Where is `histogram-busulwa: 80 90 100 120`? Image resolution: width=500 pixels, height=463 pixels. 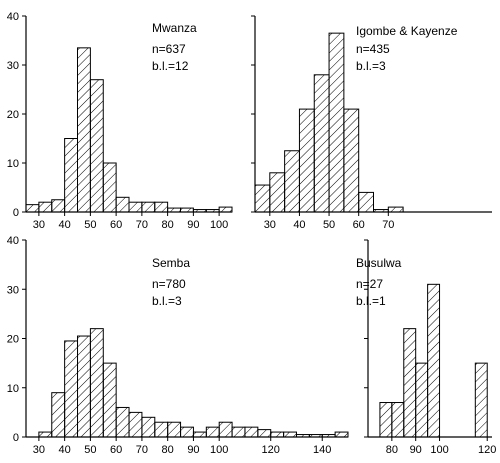 histogram-busulwa: 80 90 100 120 is located at coordinates (430, 347).